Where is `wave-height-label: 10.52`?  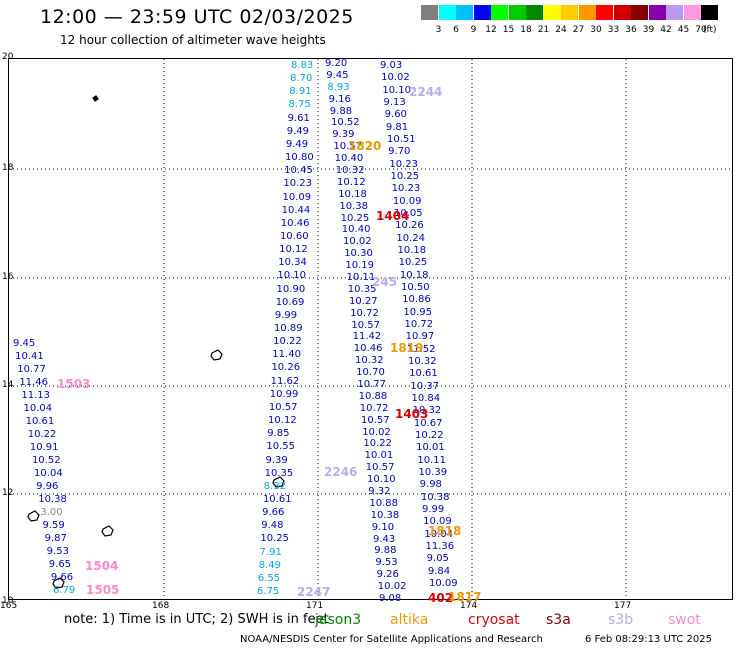
wave-height-label: 10.52 is located at coordinates (46, 460).